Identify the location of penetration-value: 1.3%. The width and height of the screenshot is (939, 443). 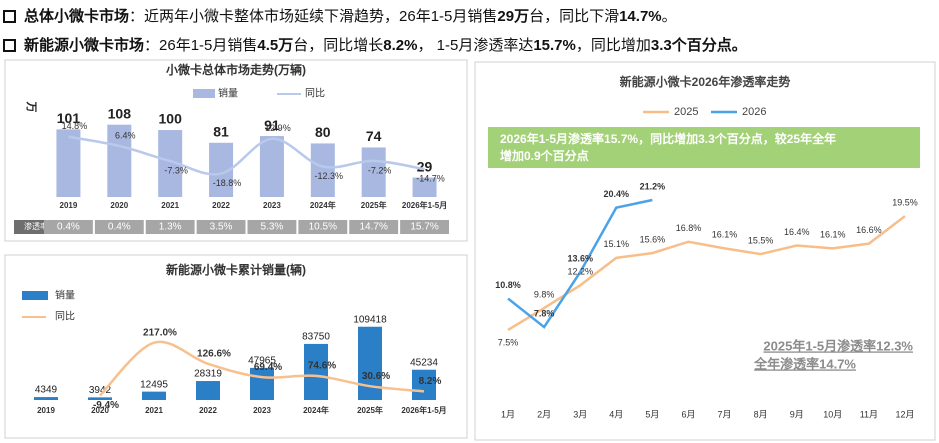
(170, 227).